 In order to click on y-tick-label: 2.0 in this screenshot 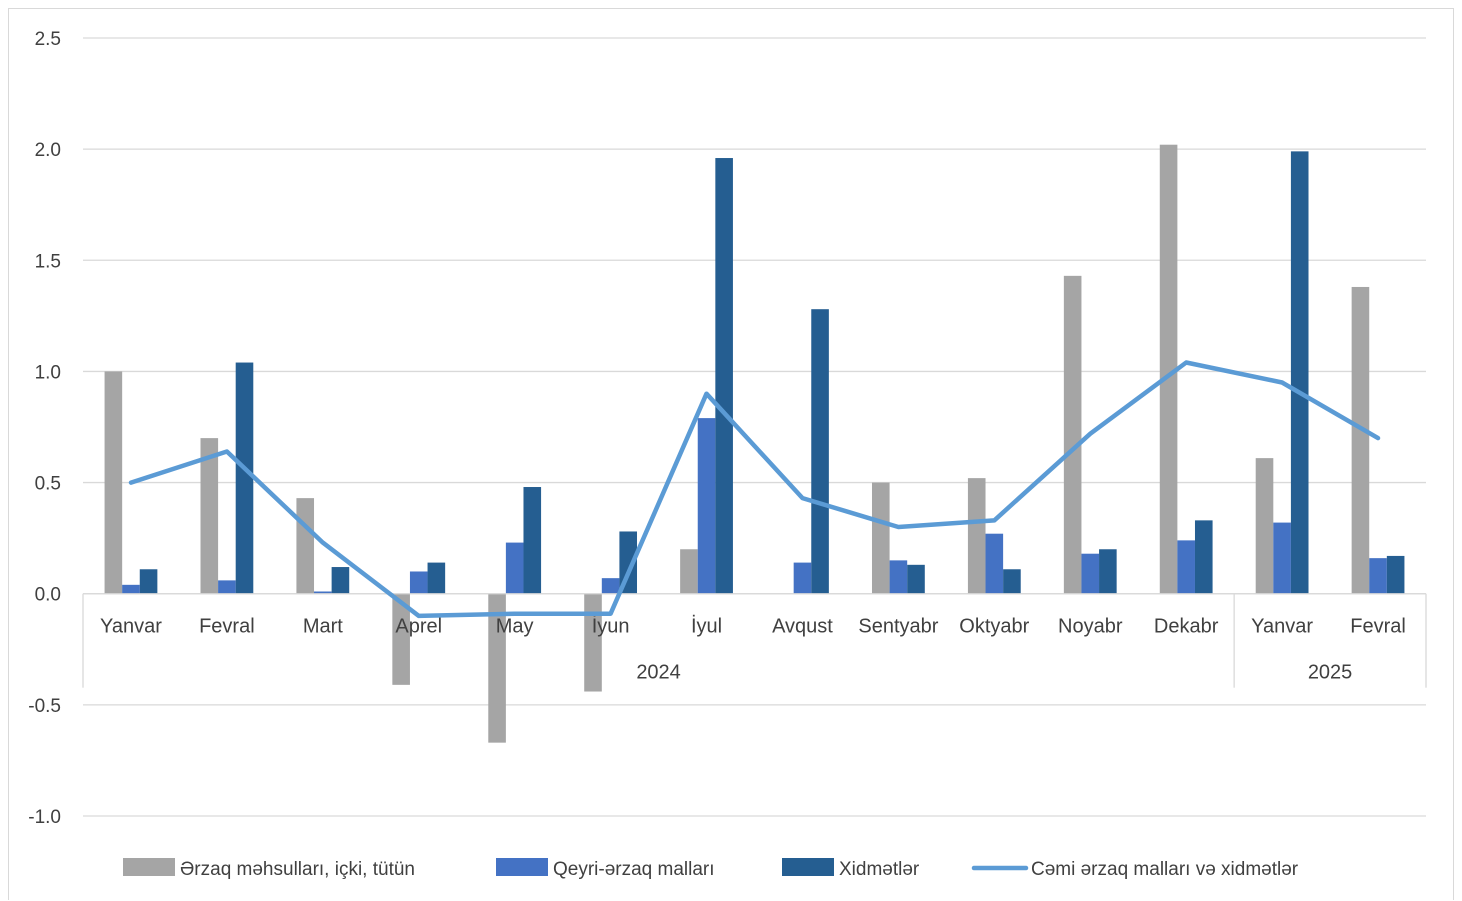, I will do `click(48, 150)`.